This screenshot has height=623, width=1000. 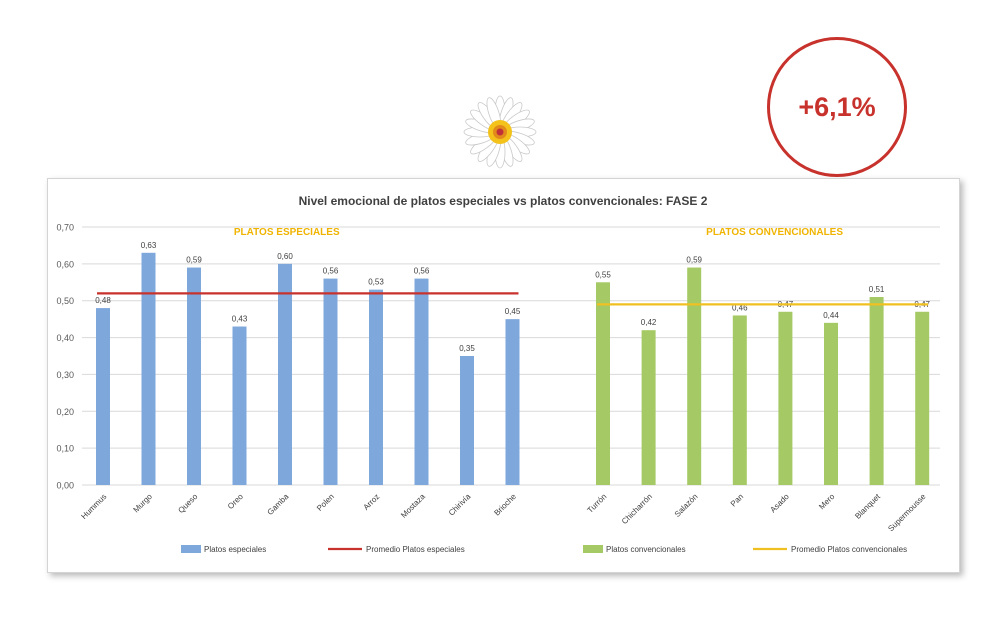 What do you see at coordinates (460, 505) in the screenshot?
I see `x-tick-label: Chirivía` at bounding box center [460, 505].